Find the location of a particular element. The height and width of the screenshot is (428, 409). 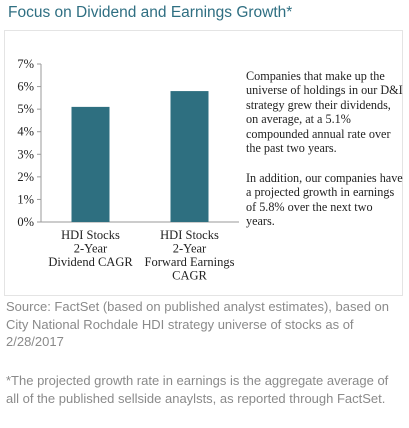

y-tick-label: 4% is located at coordinates (25, 132).